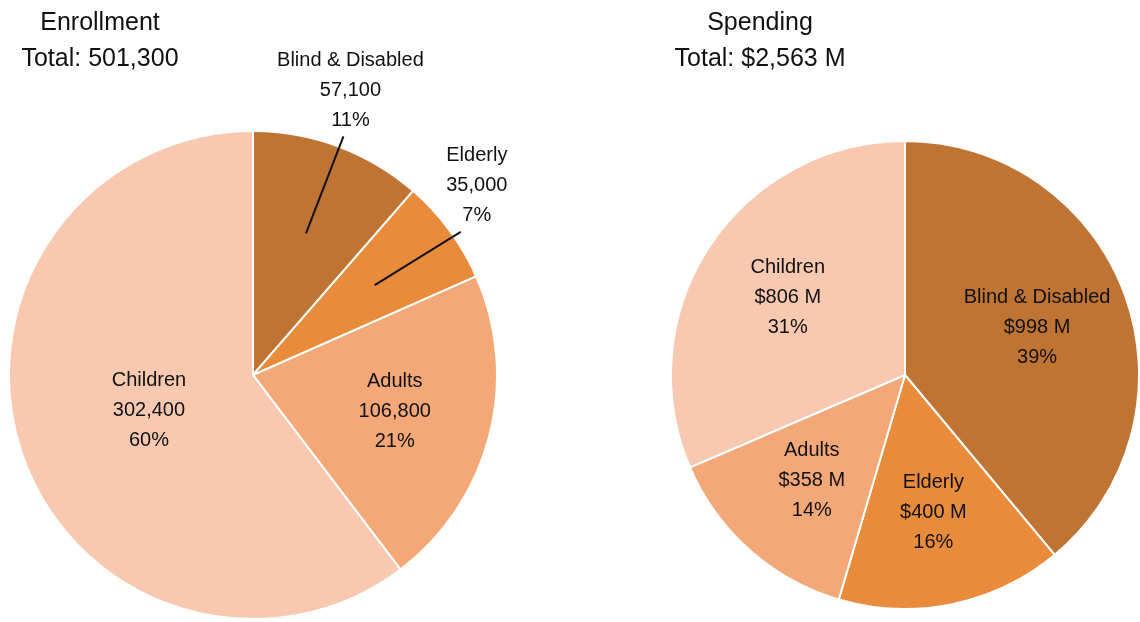  What do you see at coordinates (1037, 340) in the screenshot?
I see `data-label: $998 M 39%` at bounding box center [1037, 340].